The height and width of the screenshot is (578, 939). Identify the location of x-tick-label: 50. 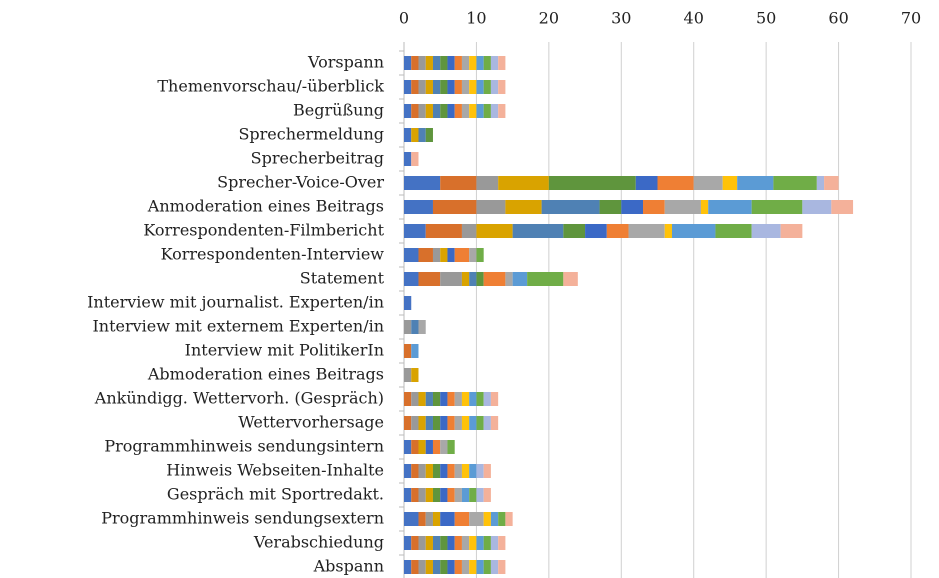
(766, 18).